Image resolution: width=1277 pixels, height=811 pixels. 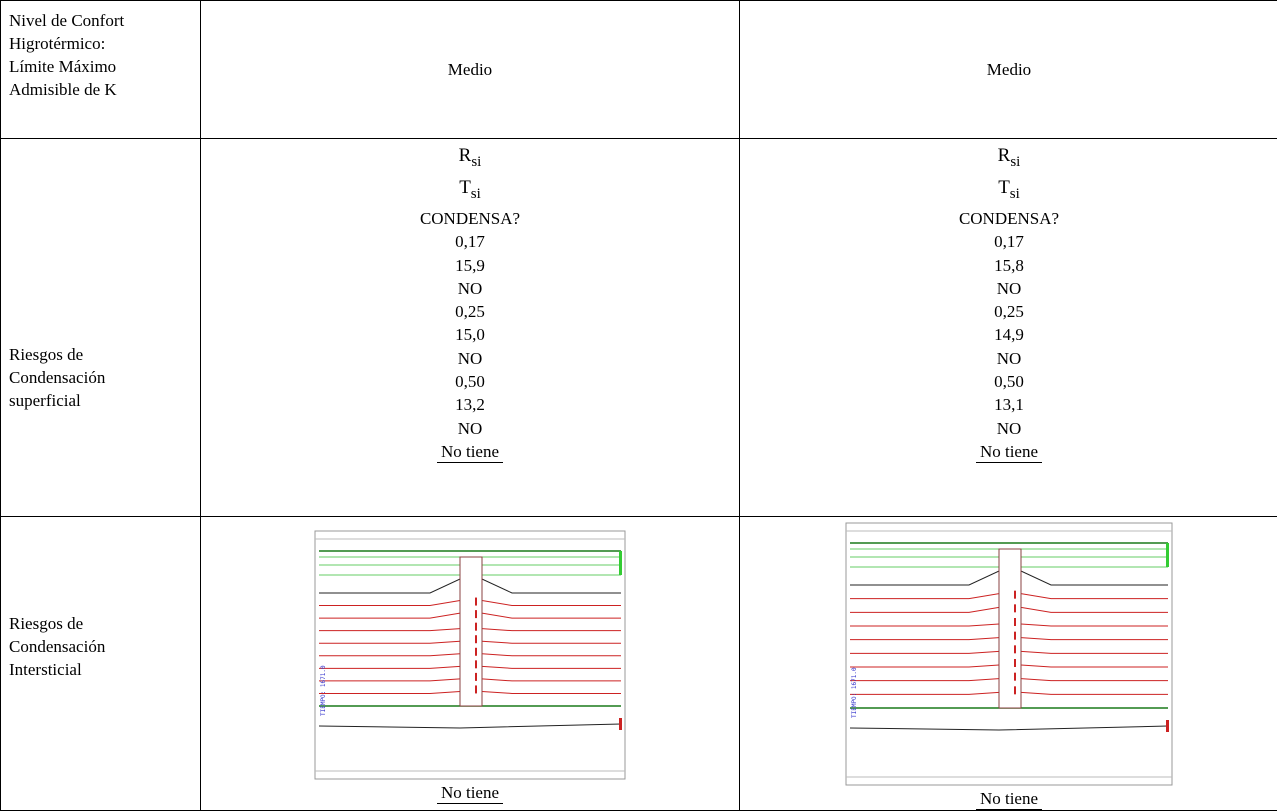 What do you see at coordinates (104, 20) in the screenshot?
I see `label-line: Nivel de Confort` at bounding box center [104, 20].